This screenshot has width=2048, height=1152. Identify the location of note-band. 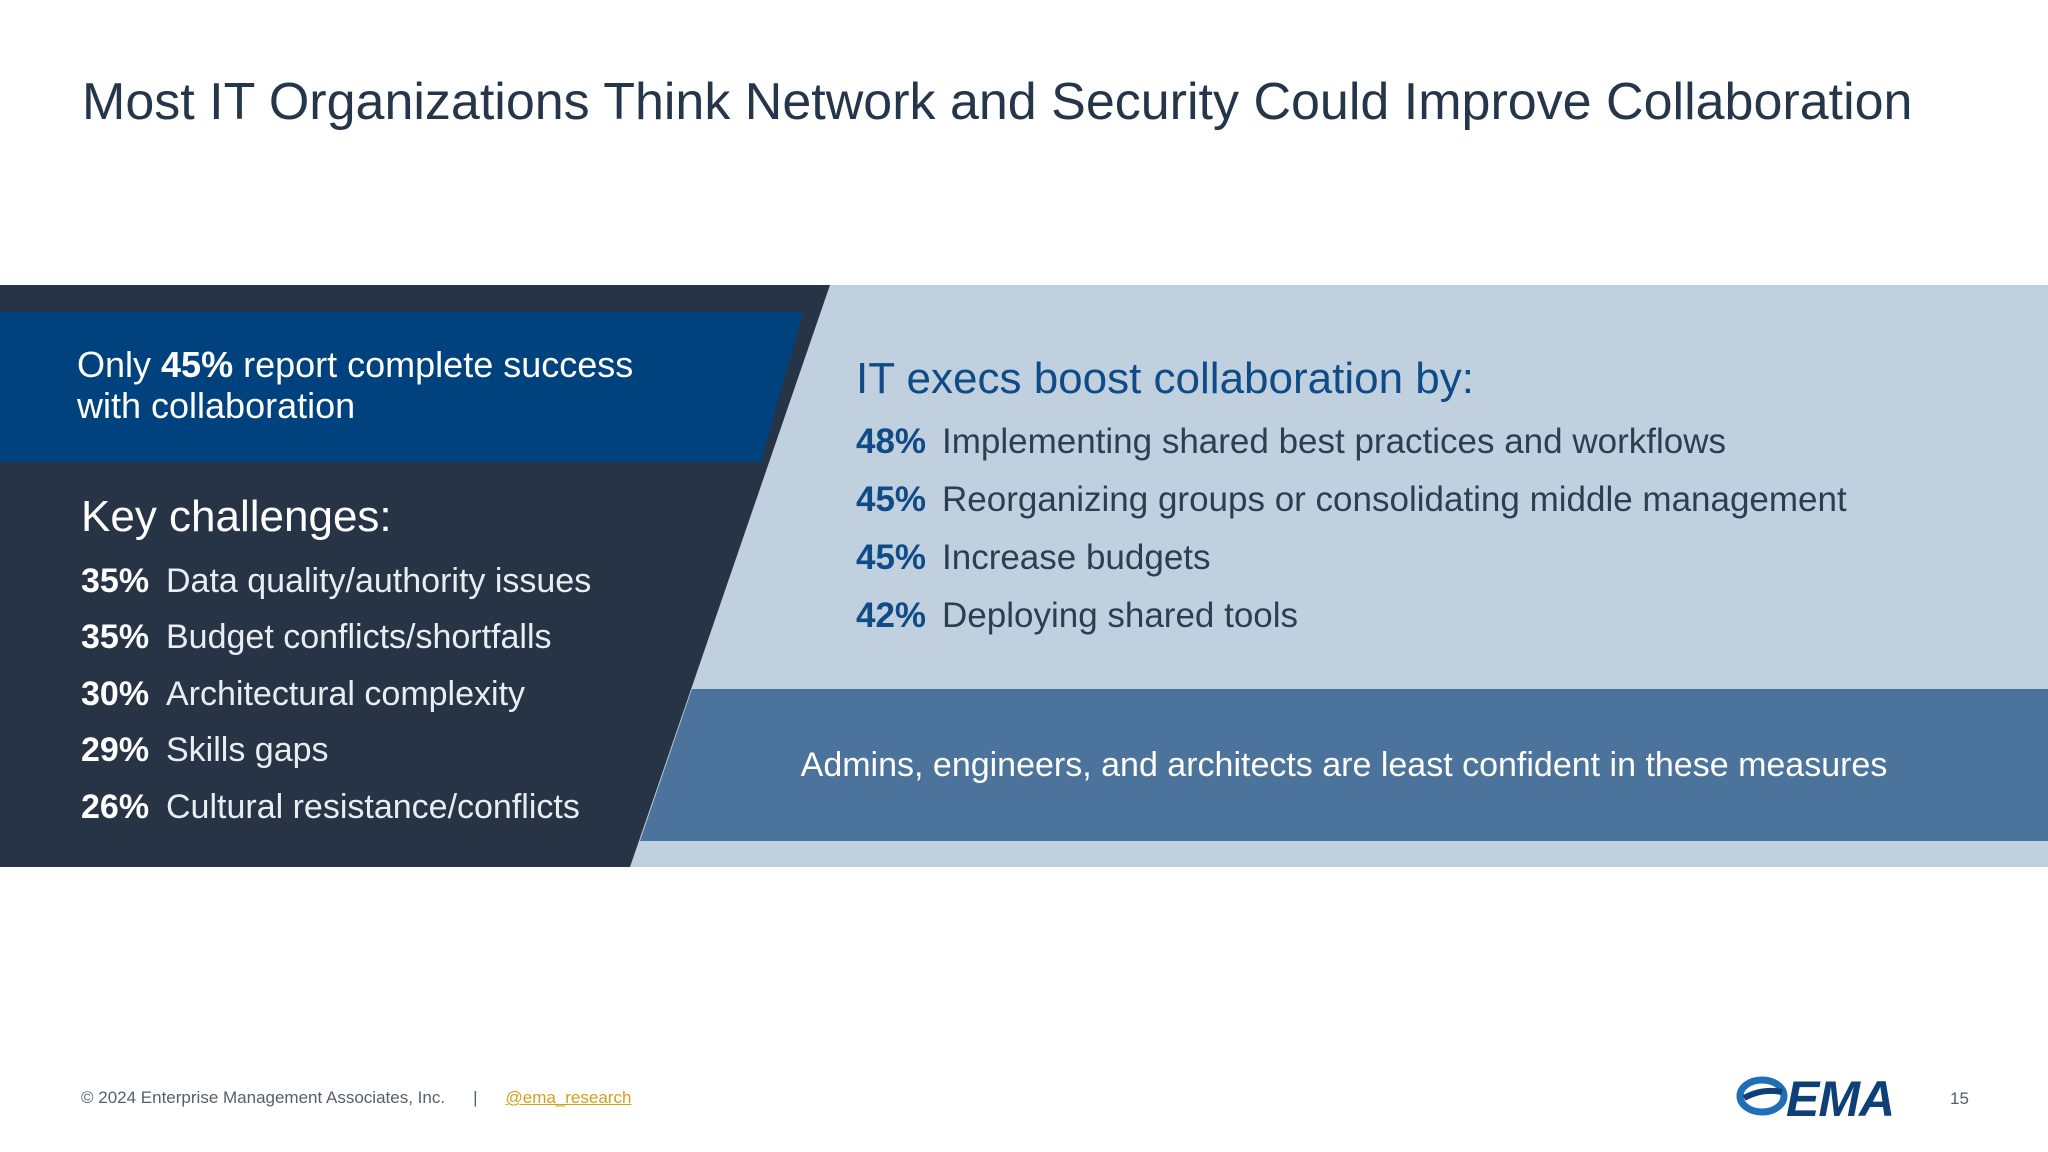
(1344, 765).